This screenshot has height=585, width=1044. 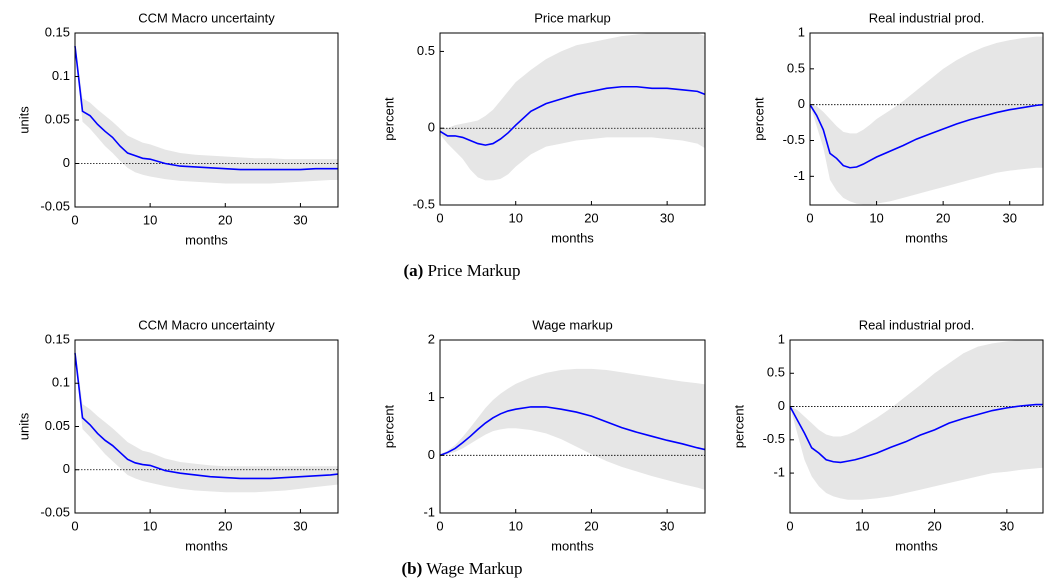 I want to click on caption: (b) Wage Markup, so click(x=461, y=568).